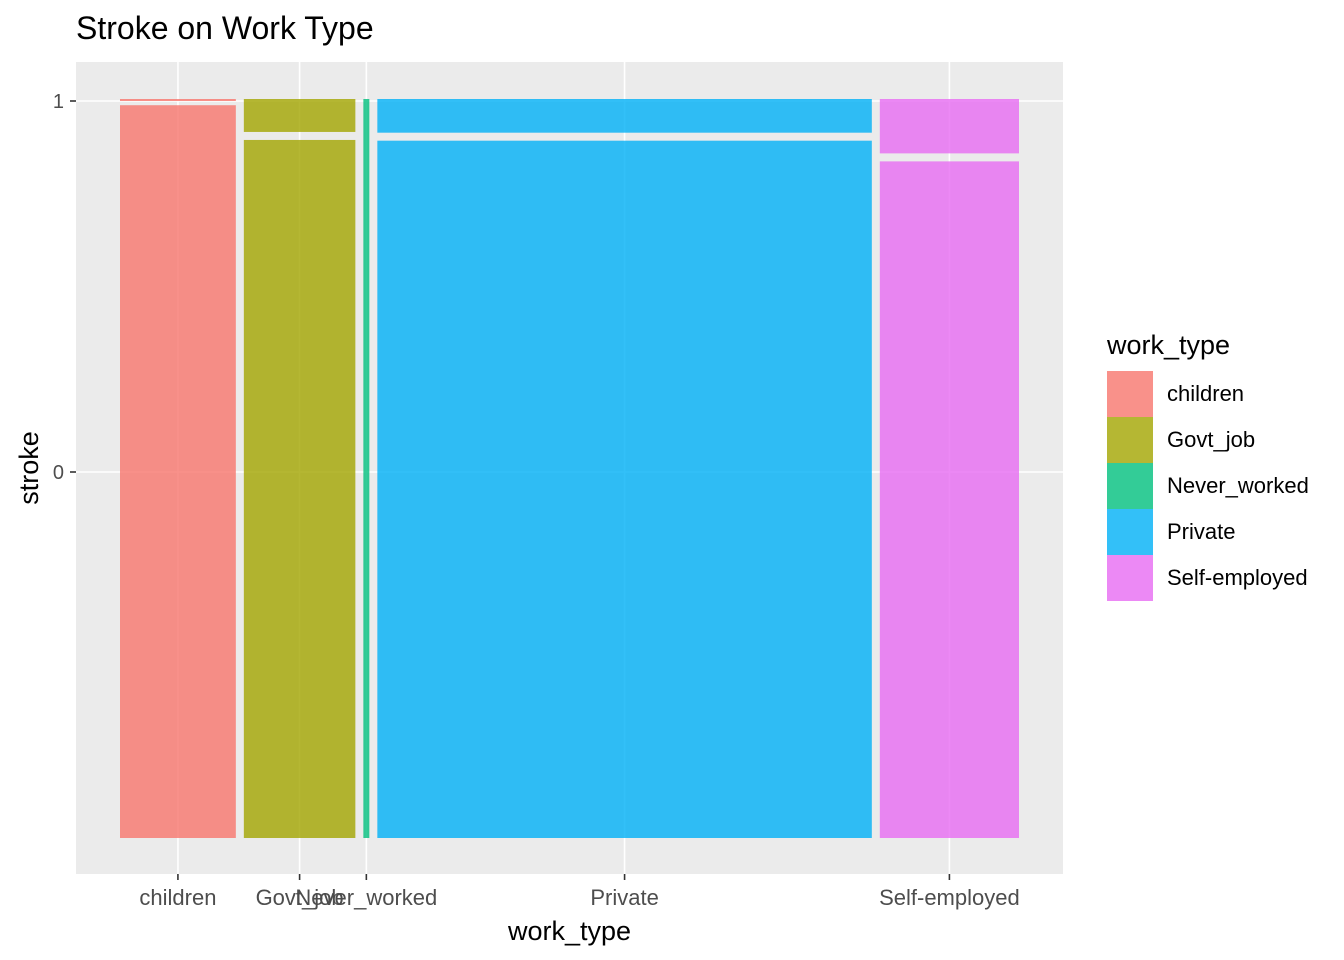 This screenshot has width=1344, height=960. Describe the element at coordinates (1169, 345) in the screenshot. I see `legend-title: work_type` at that location.